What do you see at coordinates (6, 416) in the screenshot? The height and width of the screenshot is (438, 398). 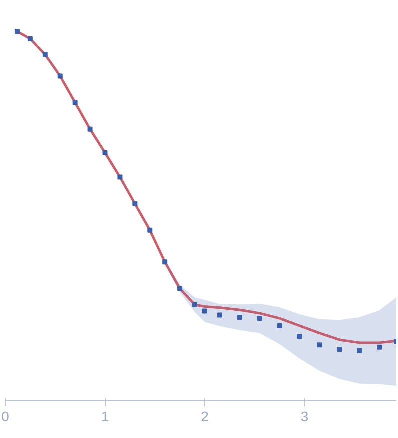 I see `x-tick-label: 0` at bounding box center [6, 416].